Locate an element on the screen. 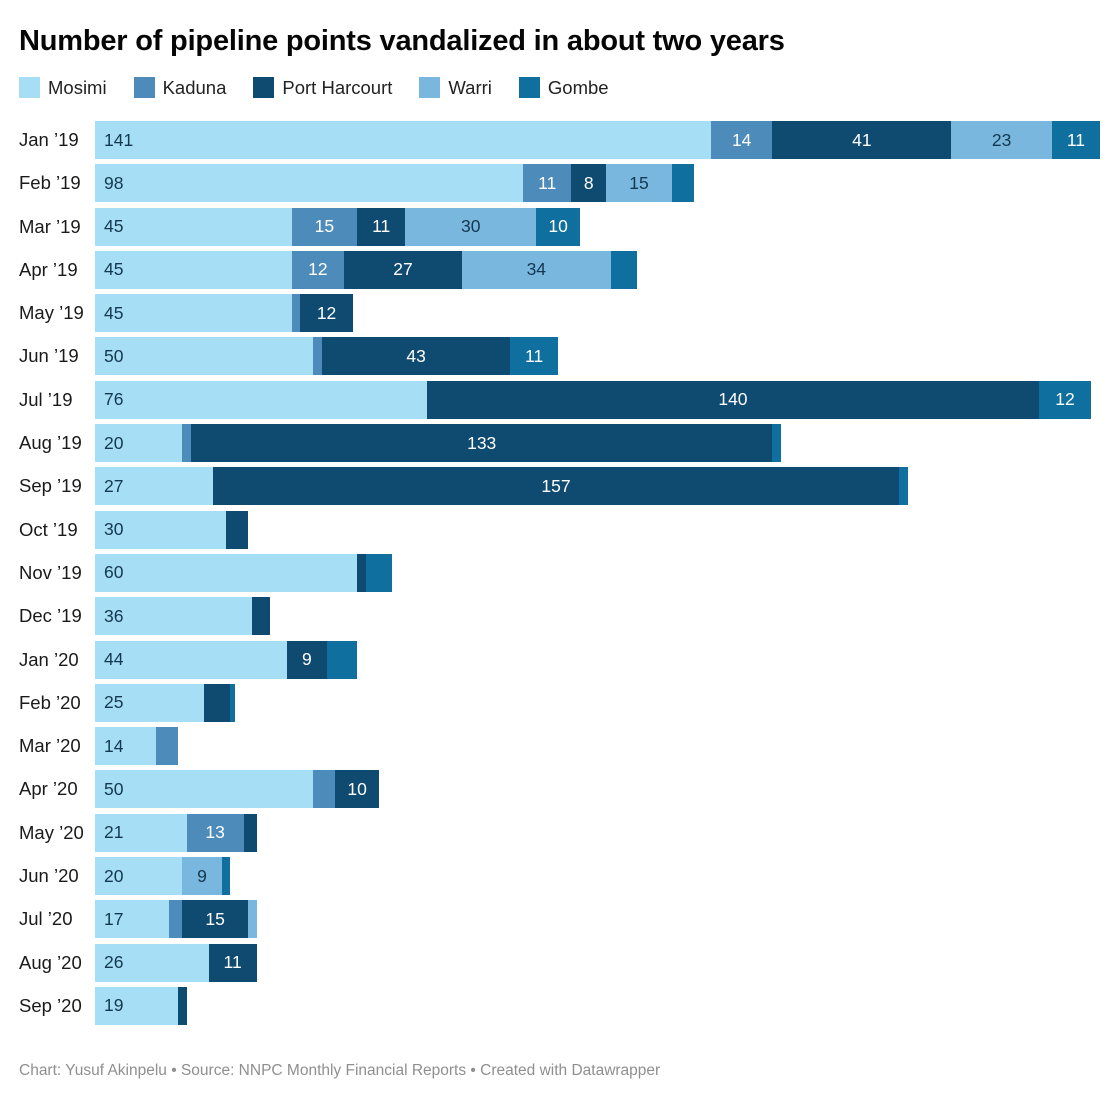  bar-segment-mosimi: 26 is located at coordinates (152, 962).